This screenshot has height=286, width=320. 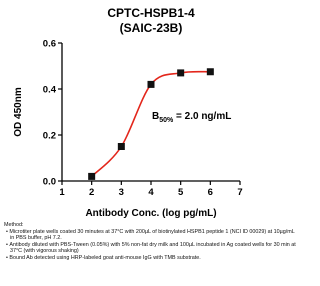 What do you see at coordinates (49, 182) in the screenshot?
I see `y-tick-label: 0.0` at bounding box center [49, 182].